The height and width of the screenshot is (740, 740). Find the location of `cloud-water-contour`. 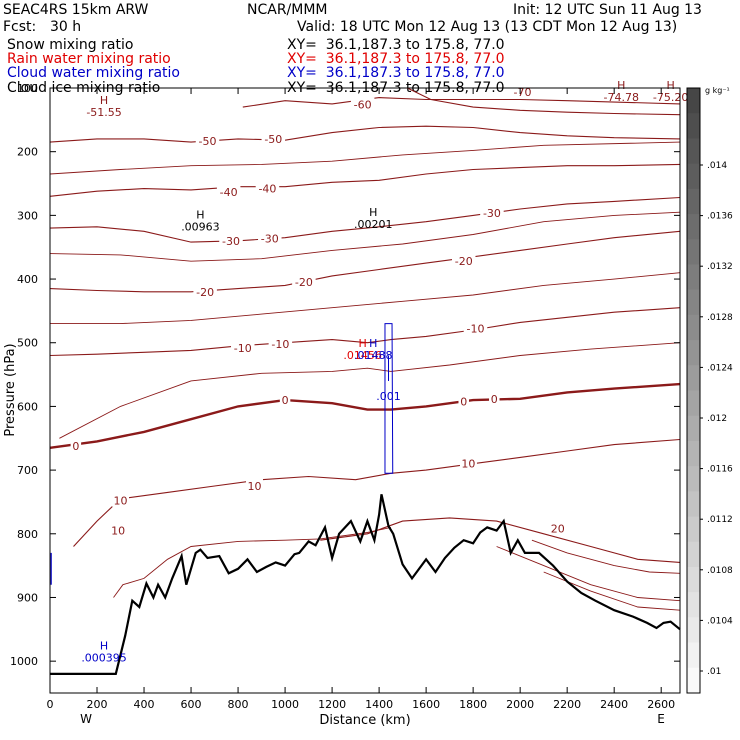

cloud-water-contour is located at coordinates (389, 398).